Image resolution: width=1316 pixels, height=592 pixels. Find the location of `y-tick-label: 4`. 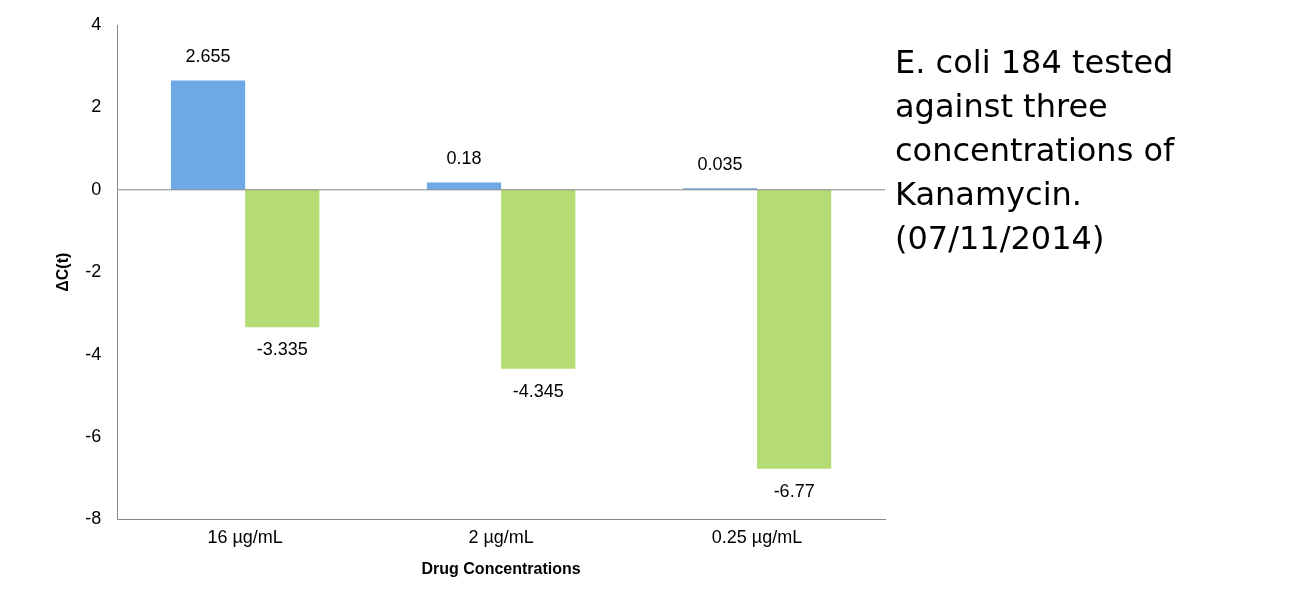

y-tick-label: 4 is located at coordinates (96, 23).